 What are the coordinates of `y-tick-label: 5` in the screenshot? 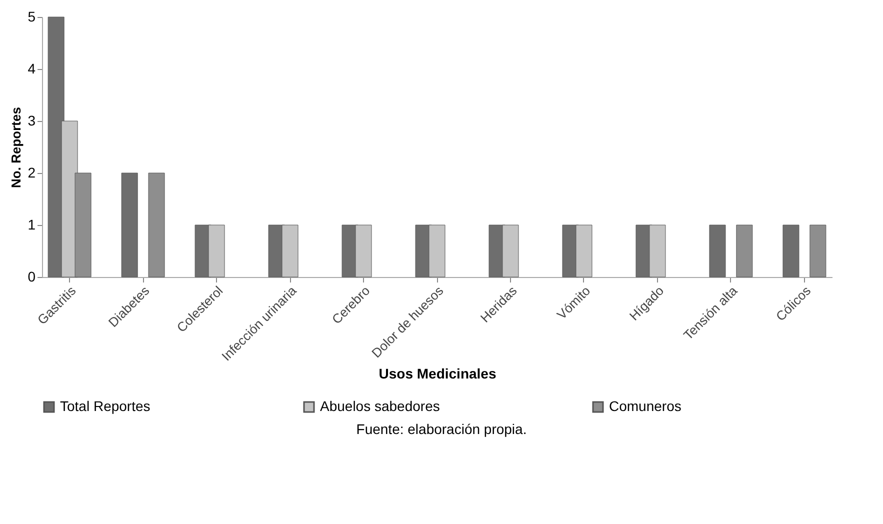 It's located at (32, 16).